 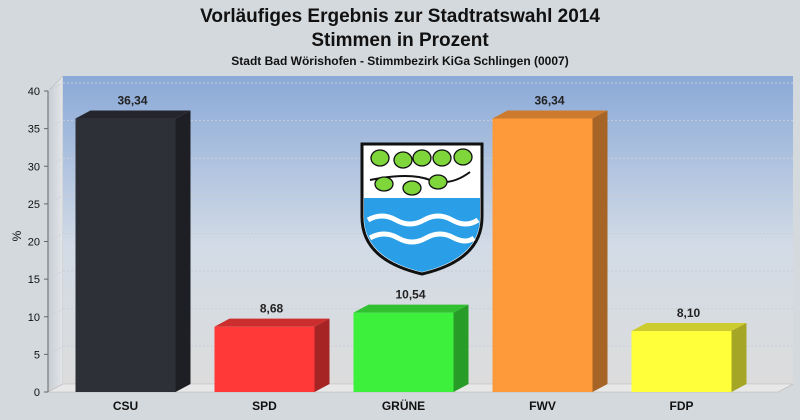 I want to click on y-tick-label: 5, so click(x=37, y=355).